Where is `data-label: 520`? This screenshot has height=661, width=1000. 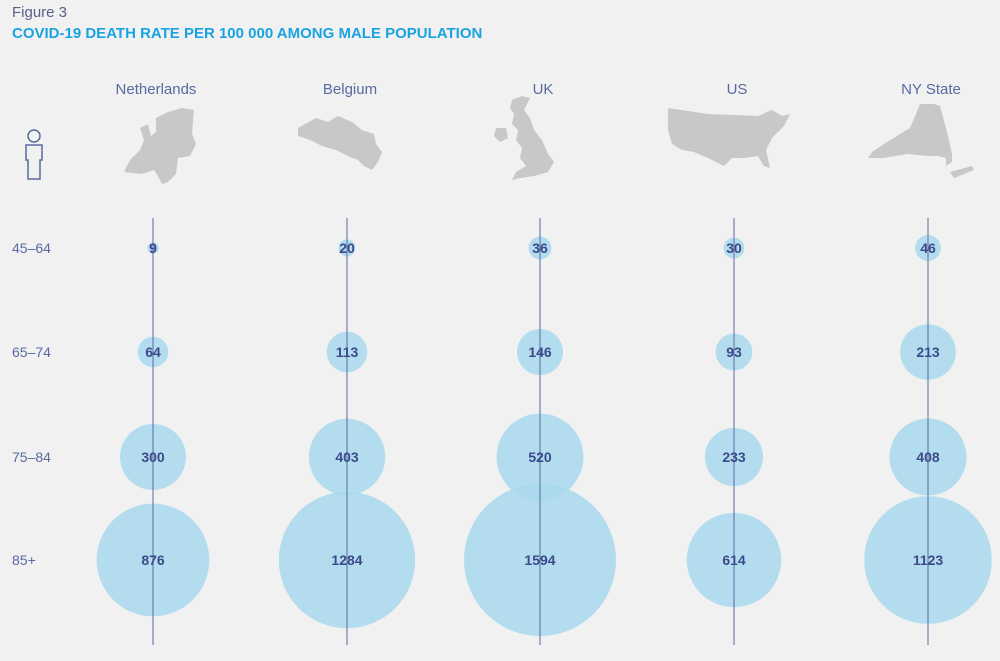
data-label: 520 is located at coordinates (540, 457).